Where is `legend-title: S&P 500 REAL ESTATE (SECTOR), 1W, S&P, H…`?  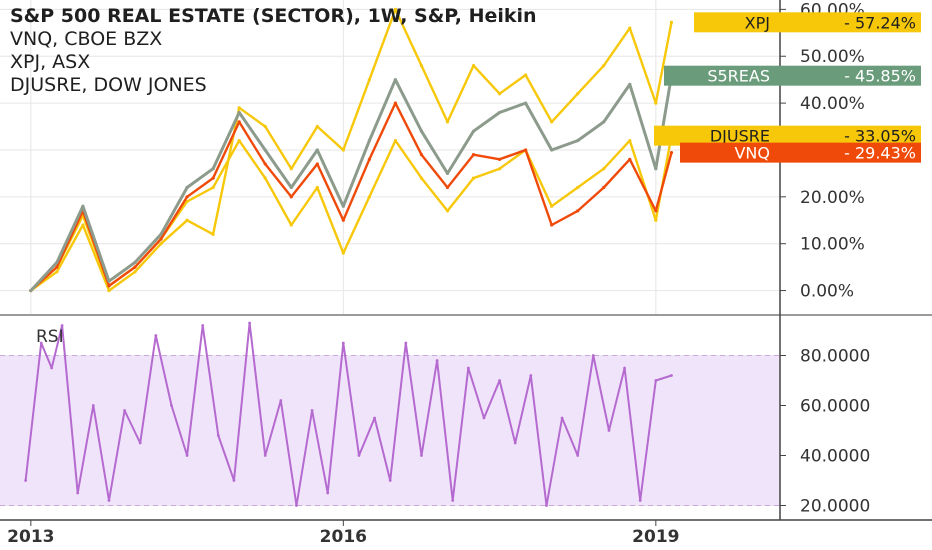
legend-title: S&P 500 REAL ESTATE (SECTOR), 1W, S&P, H… is located at coordinates (273, 16).